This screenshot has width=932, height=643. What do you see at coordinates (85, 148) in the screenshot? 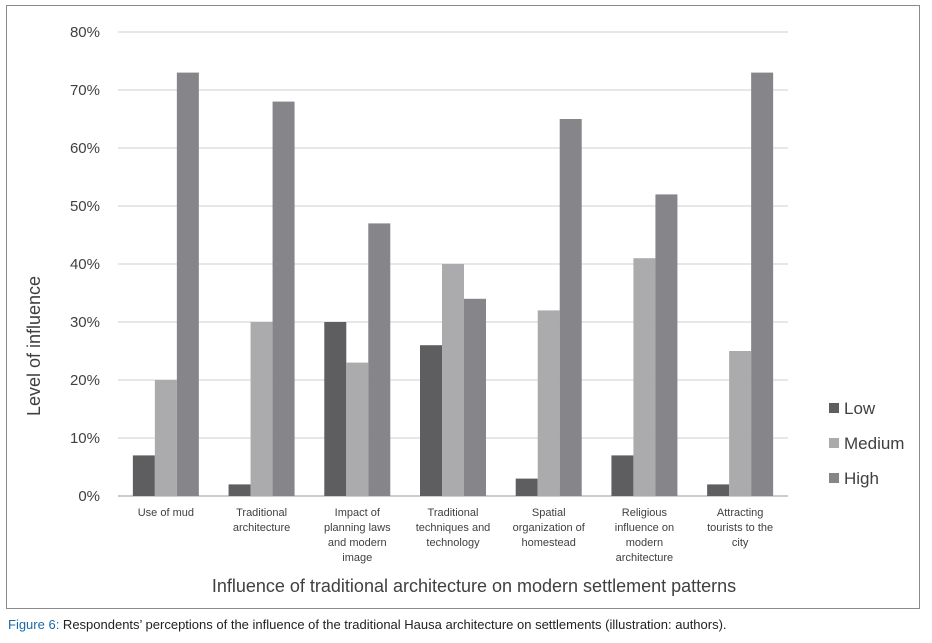
I see `y-tick-label: 60%` at bounding box center [85, 148].